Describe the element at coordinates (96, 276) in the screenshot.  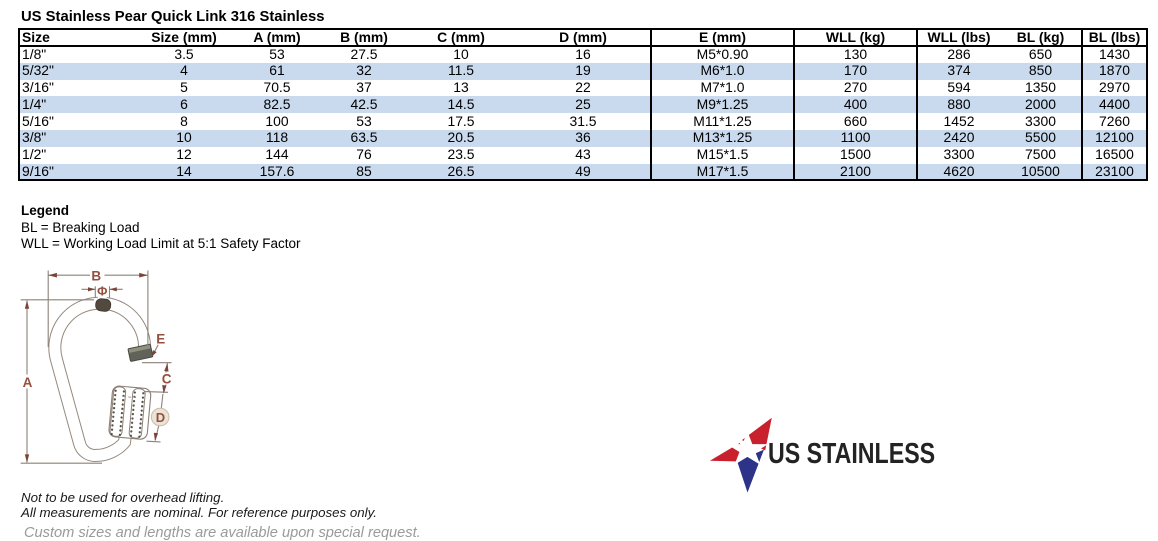
I see `svg-text: B` at that location.